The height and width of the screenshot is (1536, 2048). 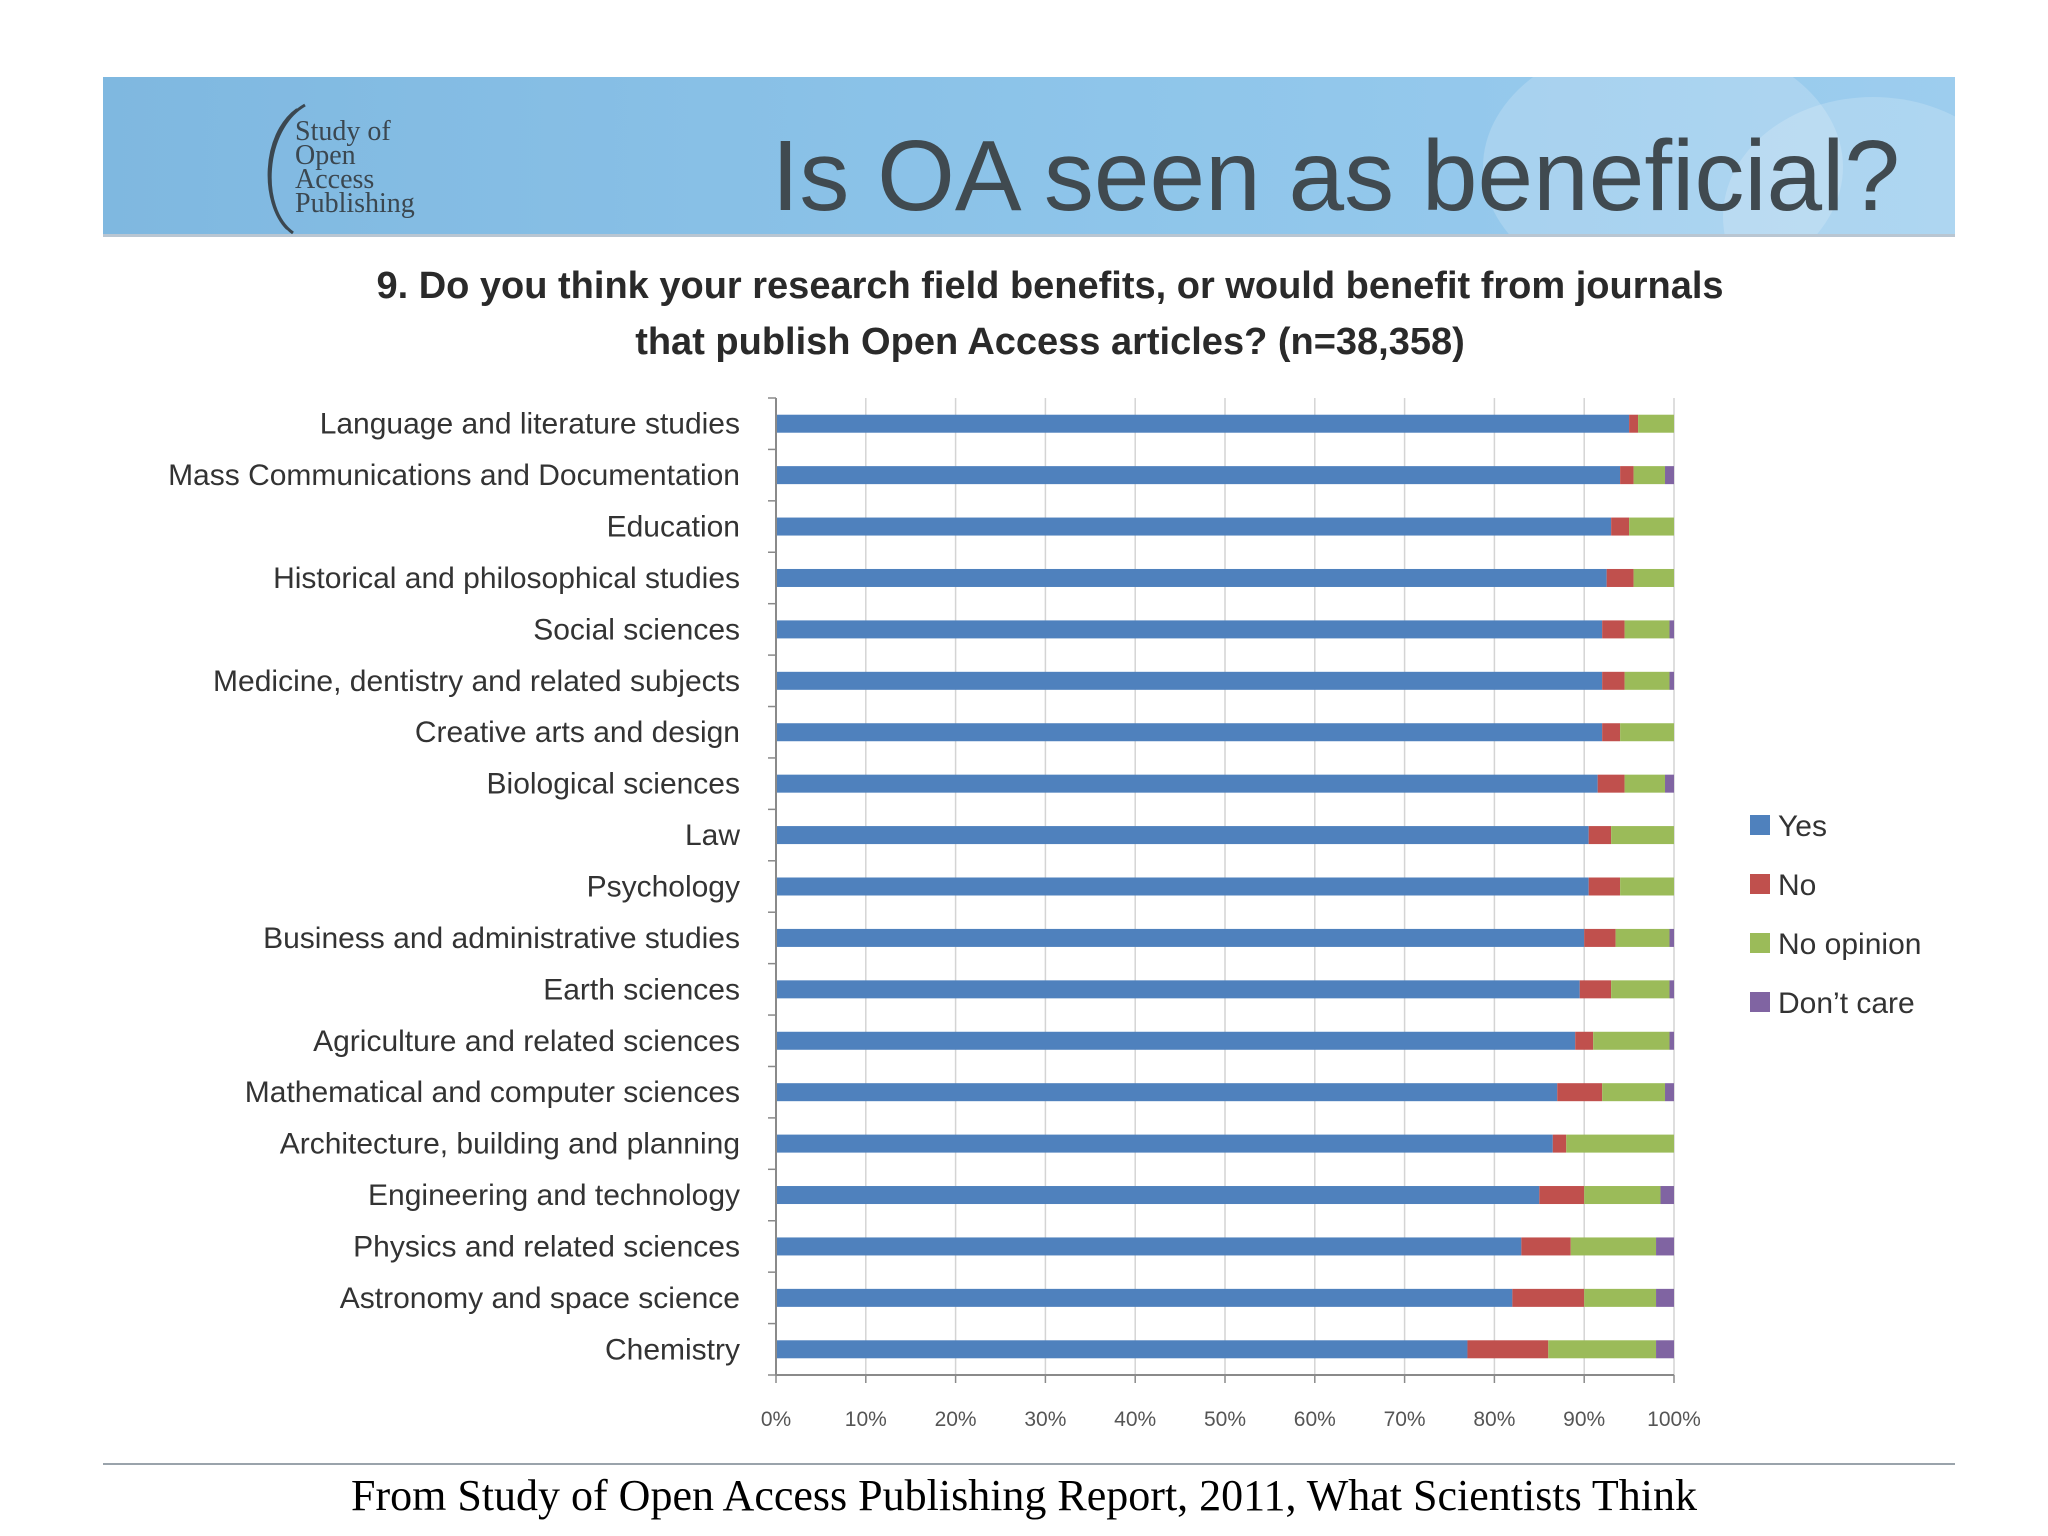 What do you see at coordinates (1225, 1419) in the screenshot?
I see `x-tick-label: 50%` at bounding box center [1225, 1419].